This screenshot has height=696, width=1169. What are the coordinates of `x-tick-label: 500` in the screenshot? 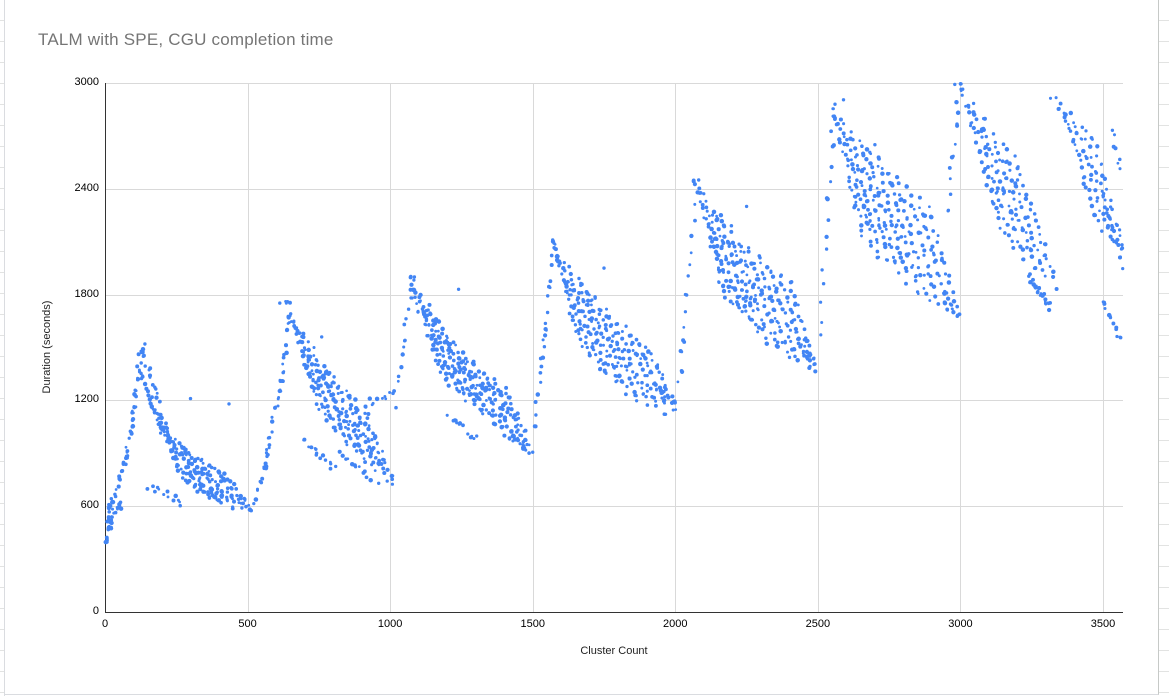 It's located at (247, 624).